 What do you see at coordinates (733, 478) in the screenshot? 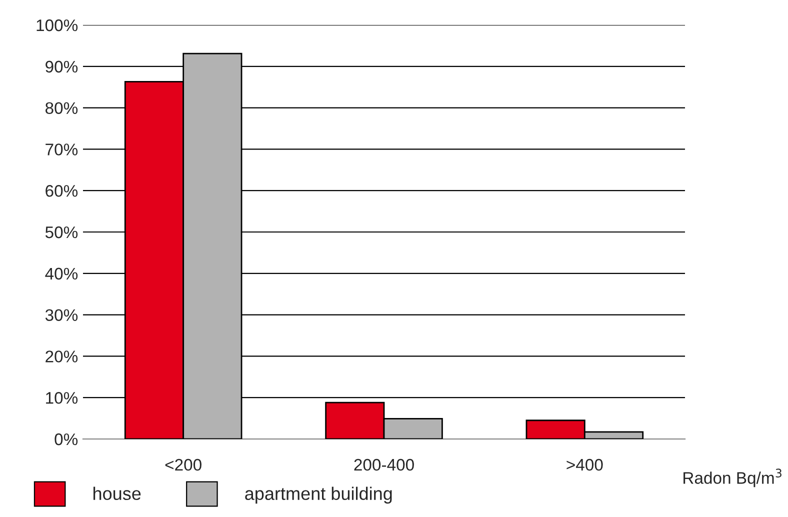
I see `x-axis-title: Radon Bq/m$^{3}$` at bounding box center [733, 478].